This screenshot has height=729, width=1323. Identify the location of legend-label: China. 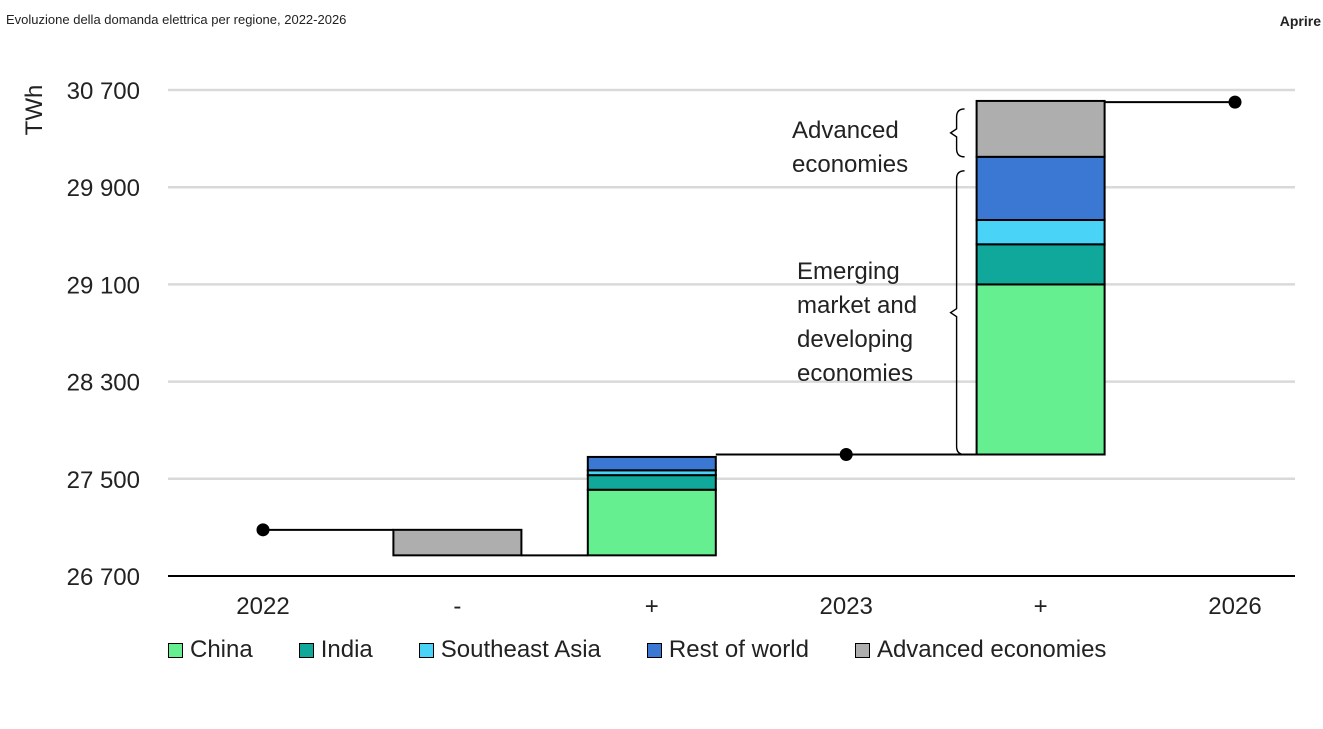
(221, 649).